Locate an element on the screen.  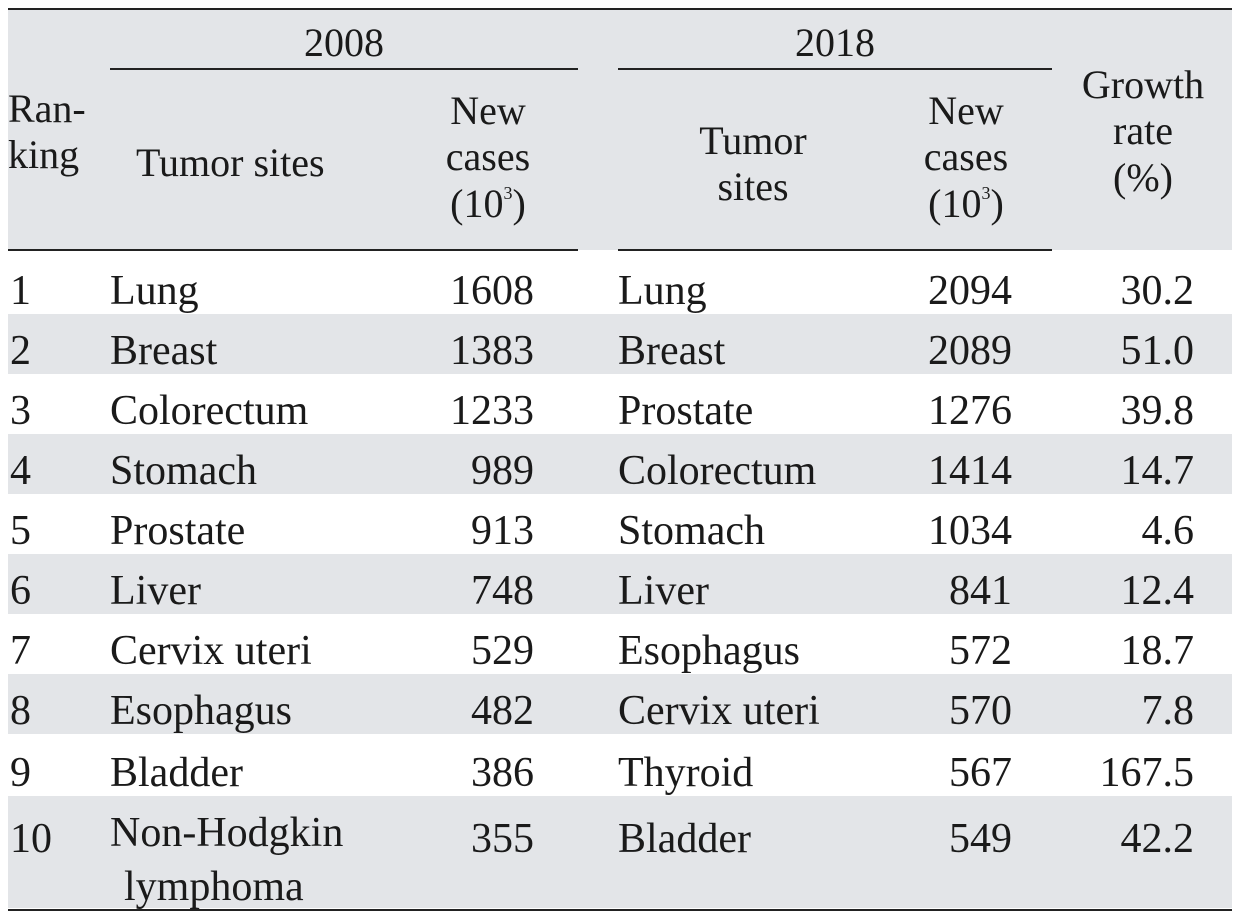
site-2018-cell: Colorectum is located at coordinates (717, 471).